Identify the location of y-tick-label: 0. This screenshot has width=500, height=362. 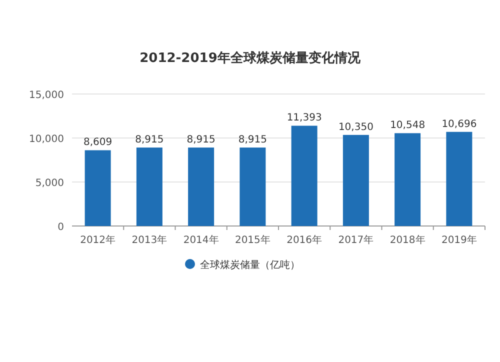
(61, 227).